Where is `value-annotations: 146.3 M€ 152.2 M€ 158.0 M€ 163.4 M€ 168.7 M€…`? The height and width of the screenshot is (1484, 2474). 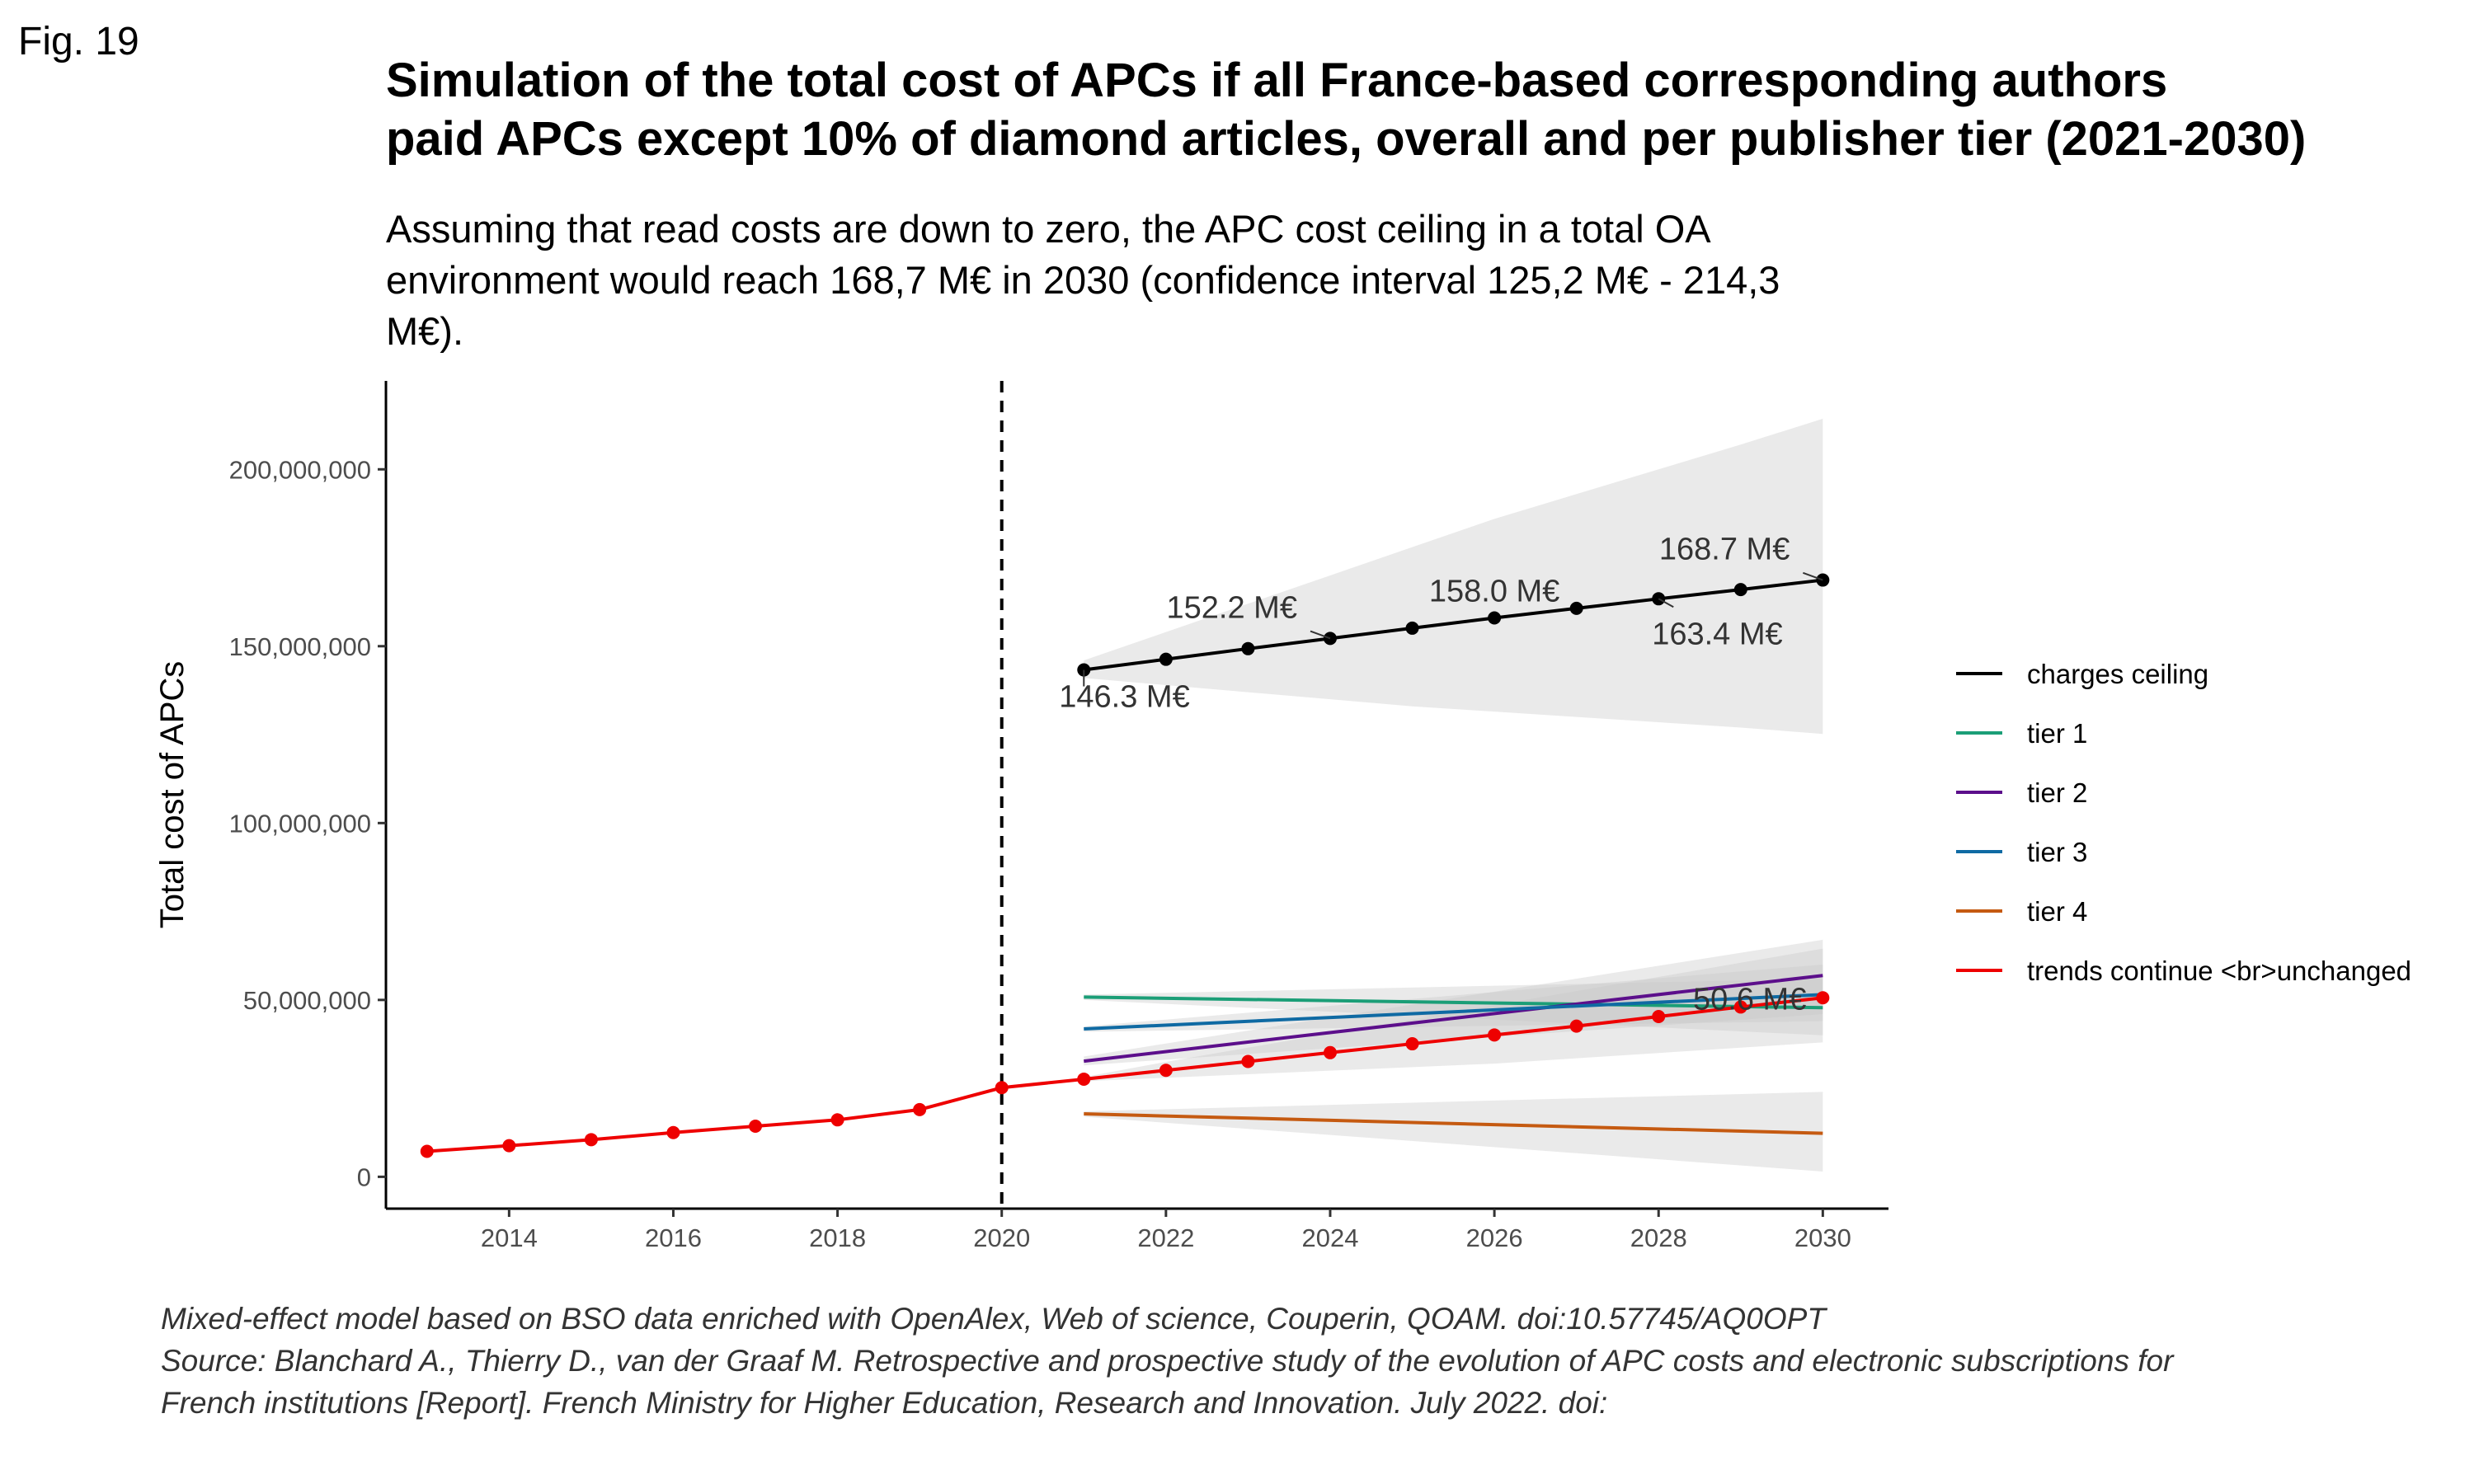
value-annotations: 146.3 M€ 152.2 M€ 158.0 M€ 163.4 M€ 168.7 M€… is located at coordinates (1441, 775).